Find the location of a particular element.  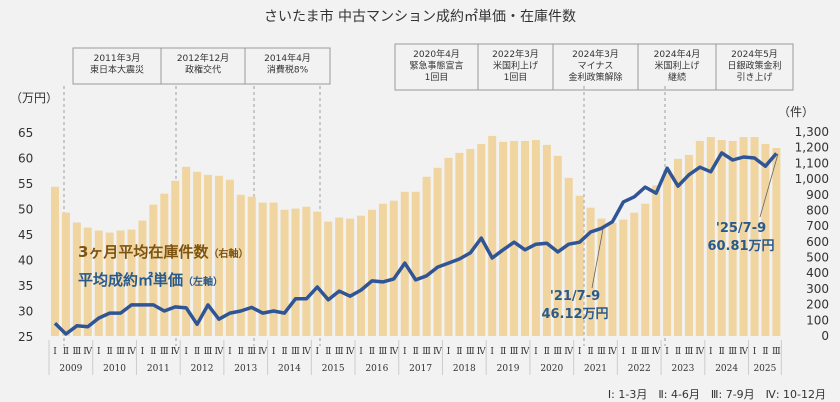

left-axis-tick: 60 is located at coordinates (25, 159).